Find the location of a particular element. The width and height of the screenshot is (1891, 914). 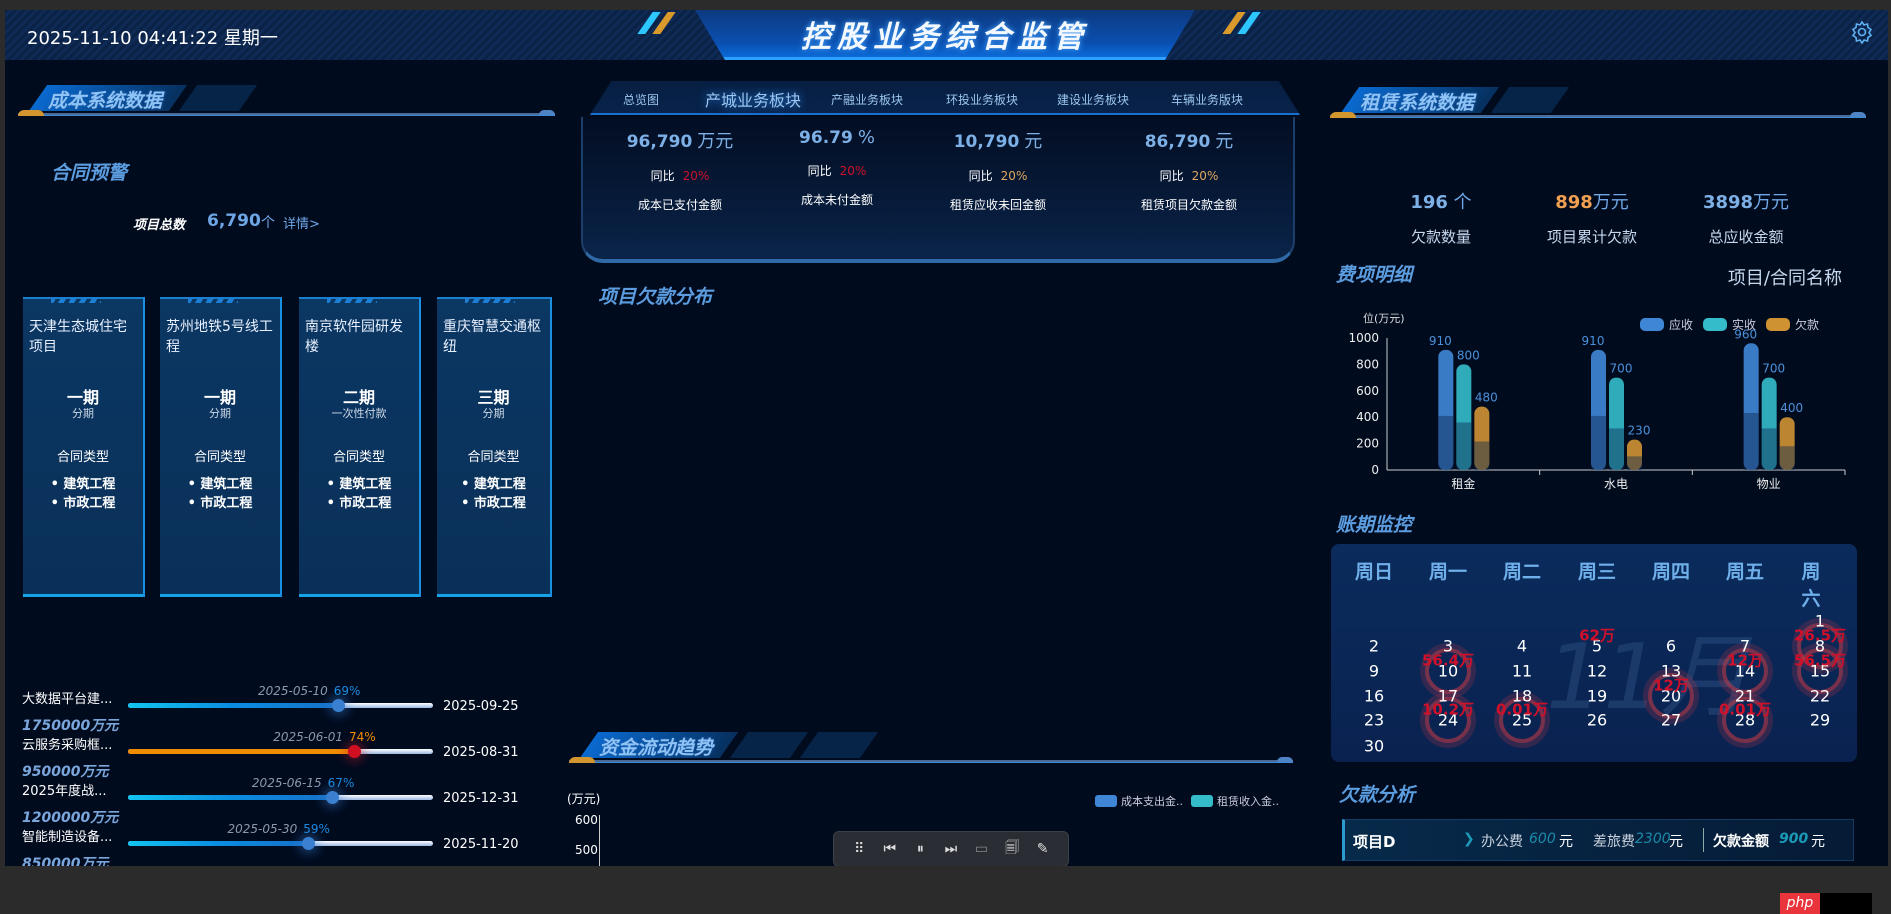

start-date: 2025-05-30 is located at coordinates (262, 829).